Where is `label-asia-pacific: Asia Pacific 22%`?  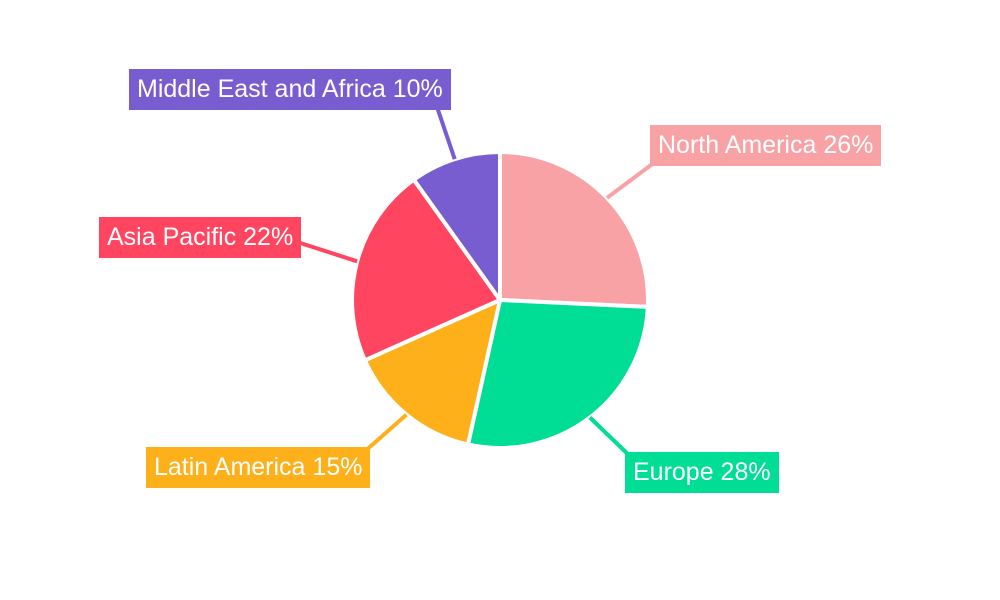
label-asia-pacific: Asia Pacific 22% is located at coordinates (200, 237).